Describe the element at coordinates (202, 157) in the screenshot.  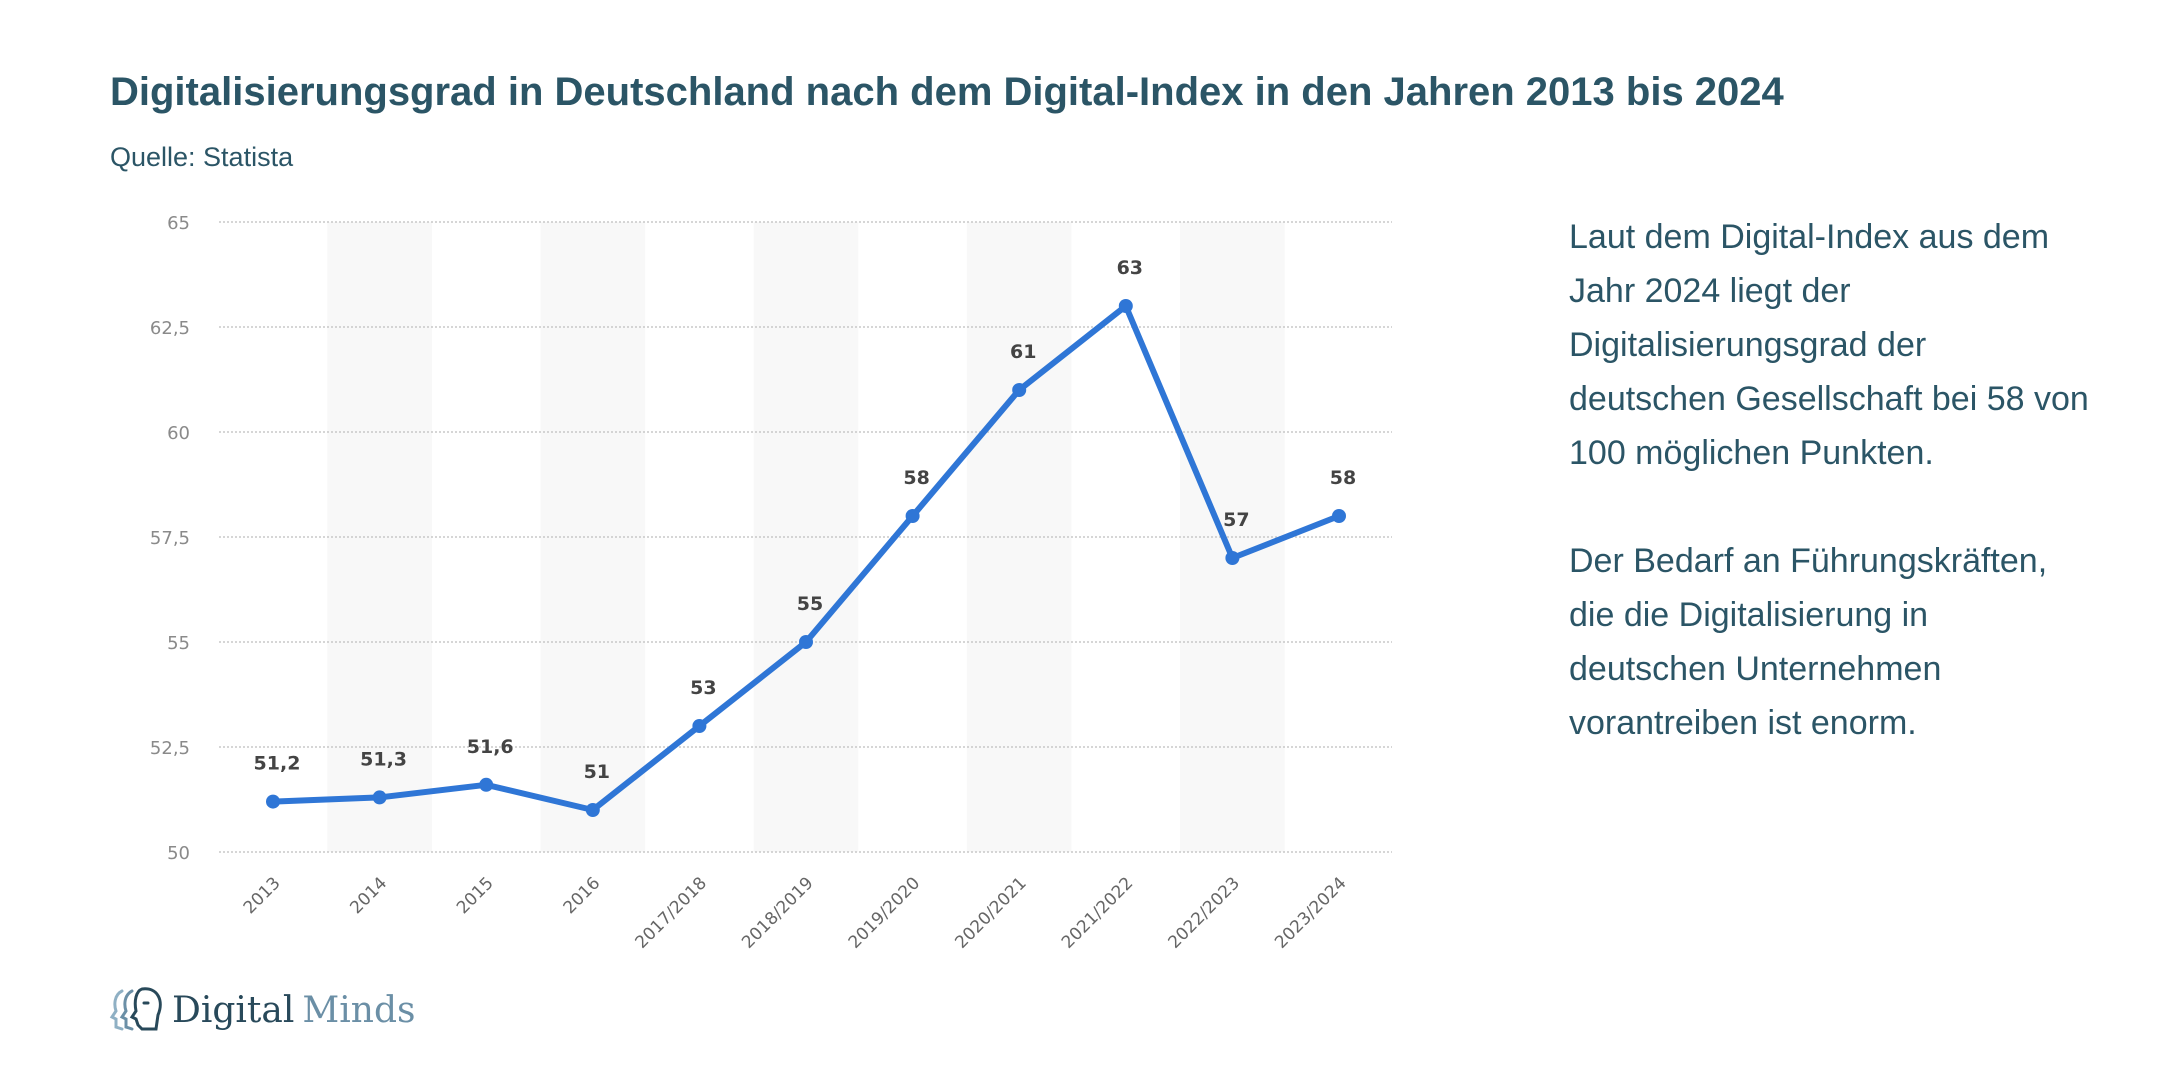
I see `chart-source: Quelle: Statista` at that location.